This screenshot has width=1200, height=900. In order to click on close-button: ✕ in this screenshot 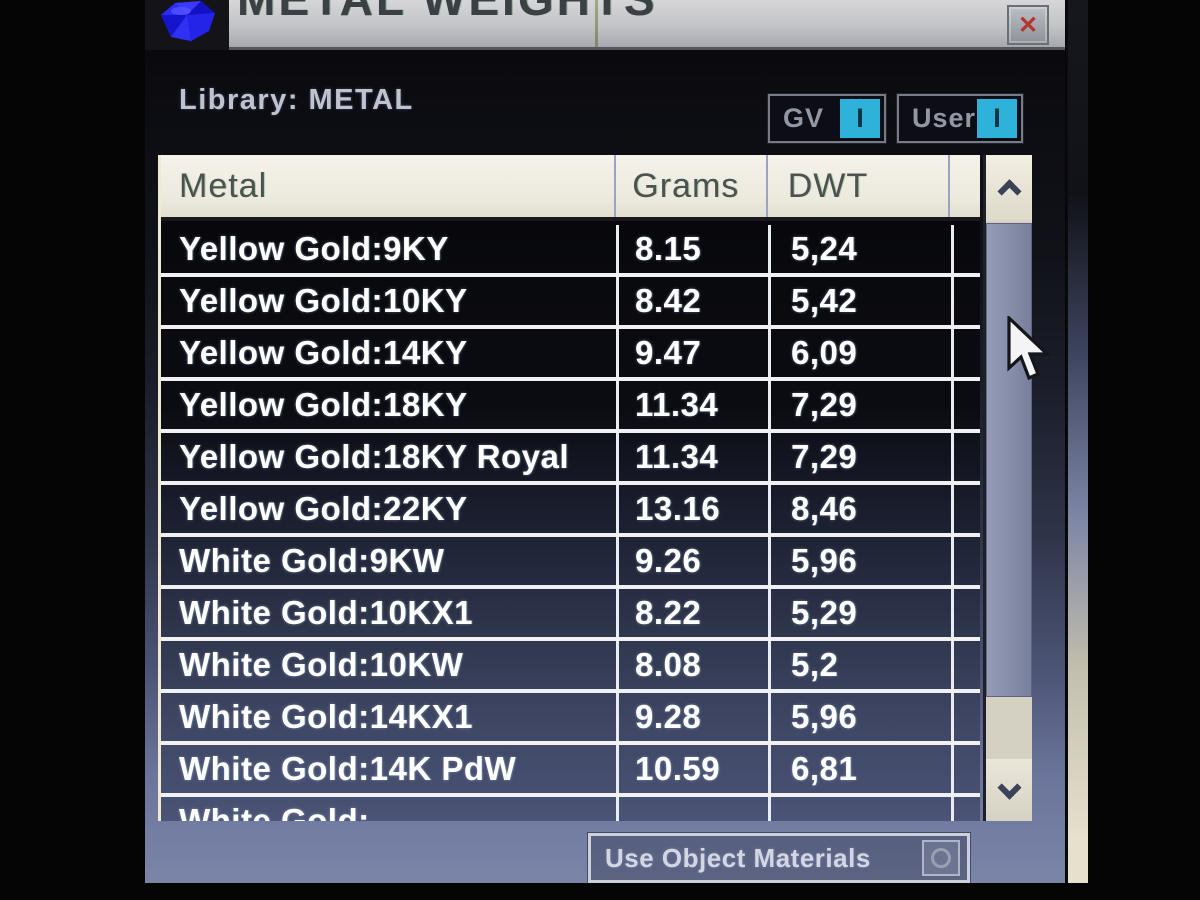, I will do `click(1028, 25)`.